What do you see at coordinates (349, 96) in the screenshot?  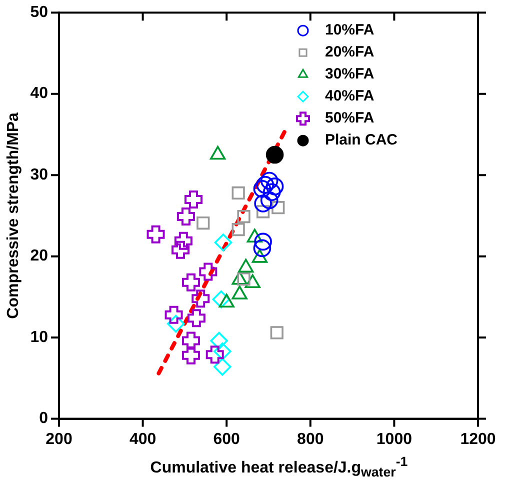 I see `legend-label: 40%FA` at bounding box center [349, 96].